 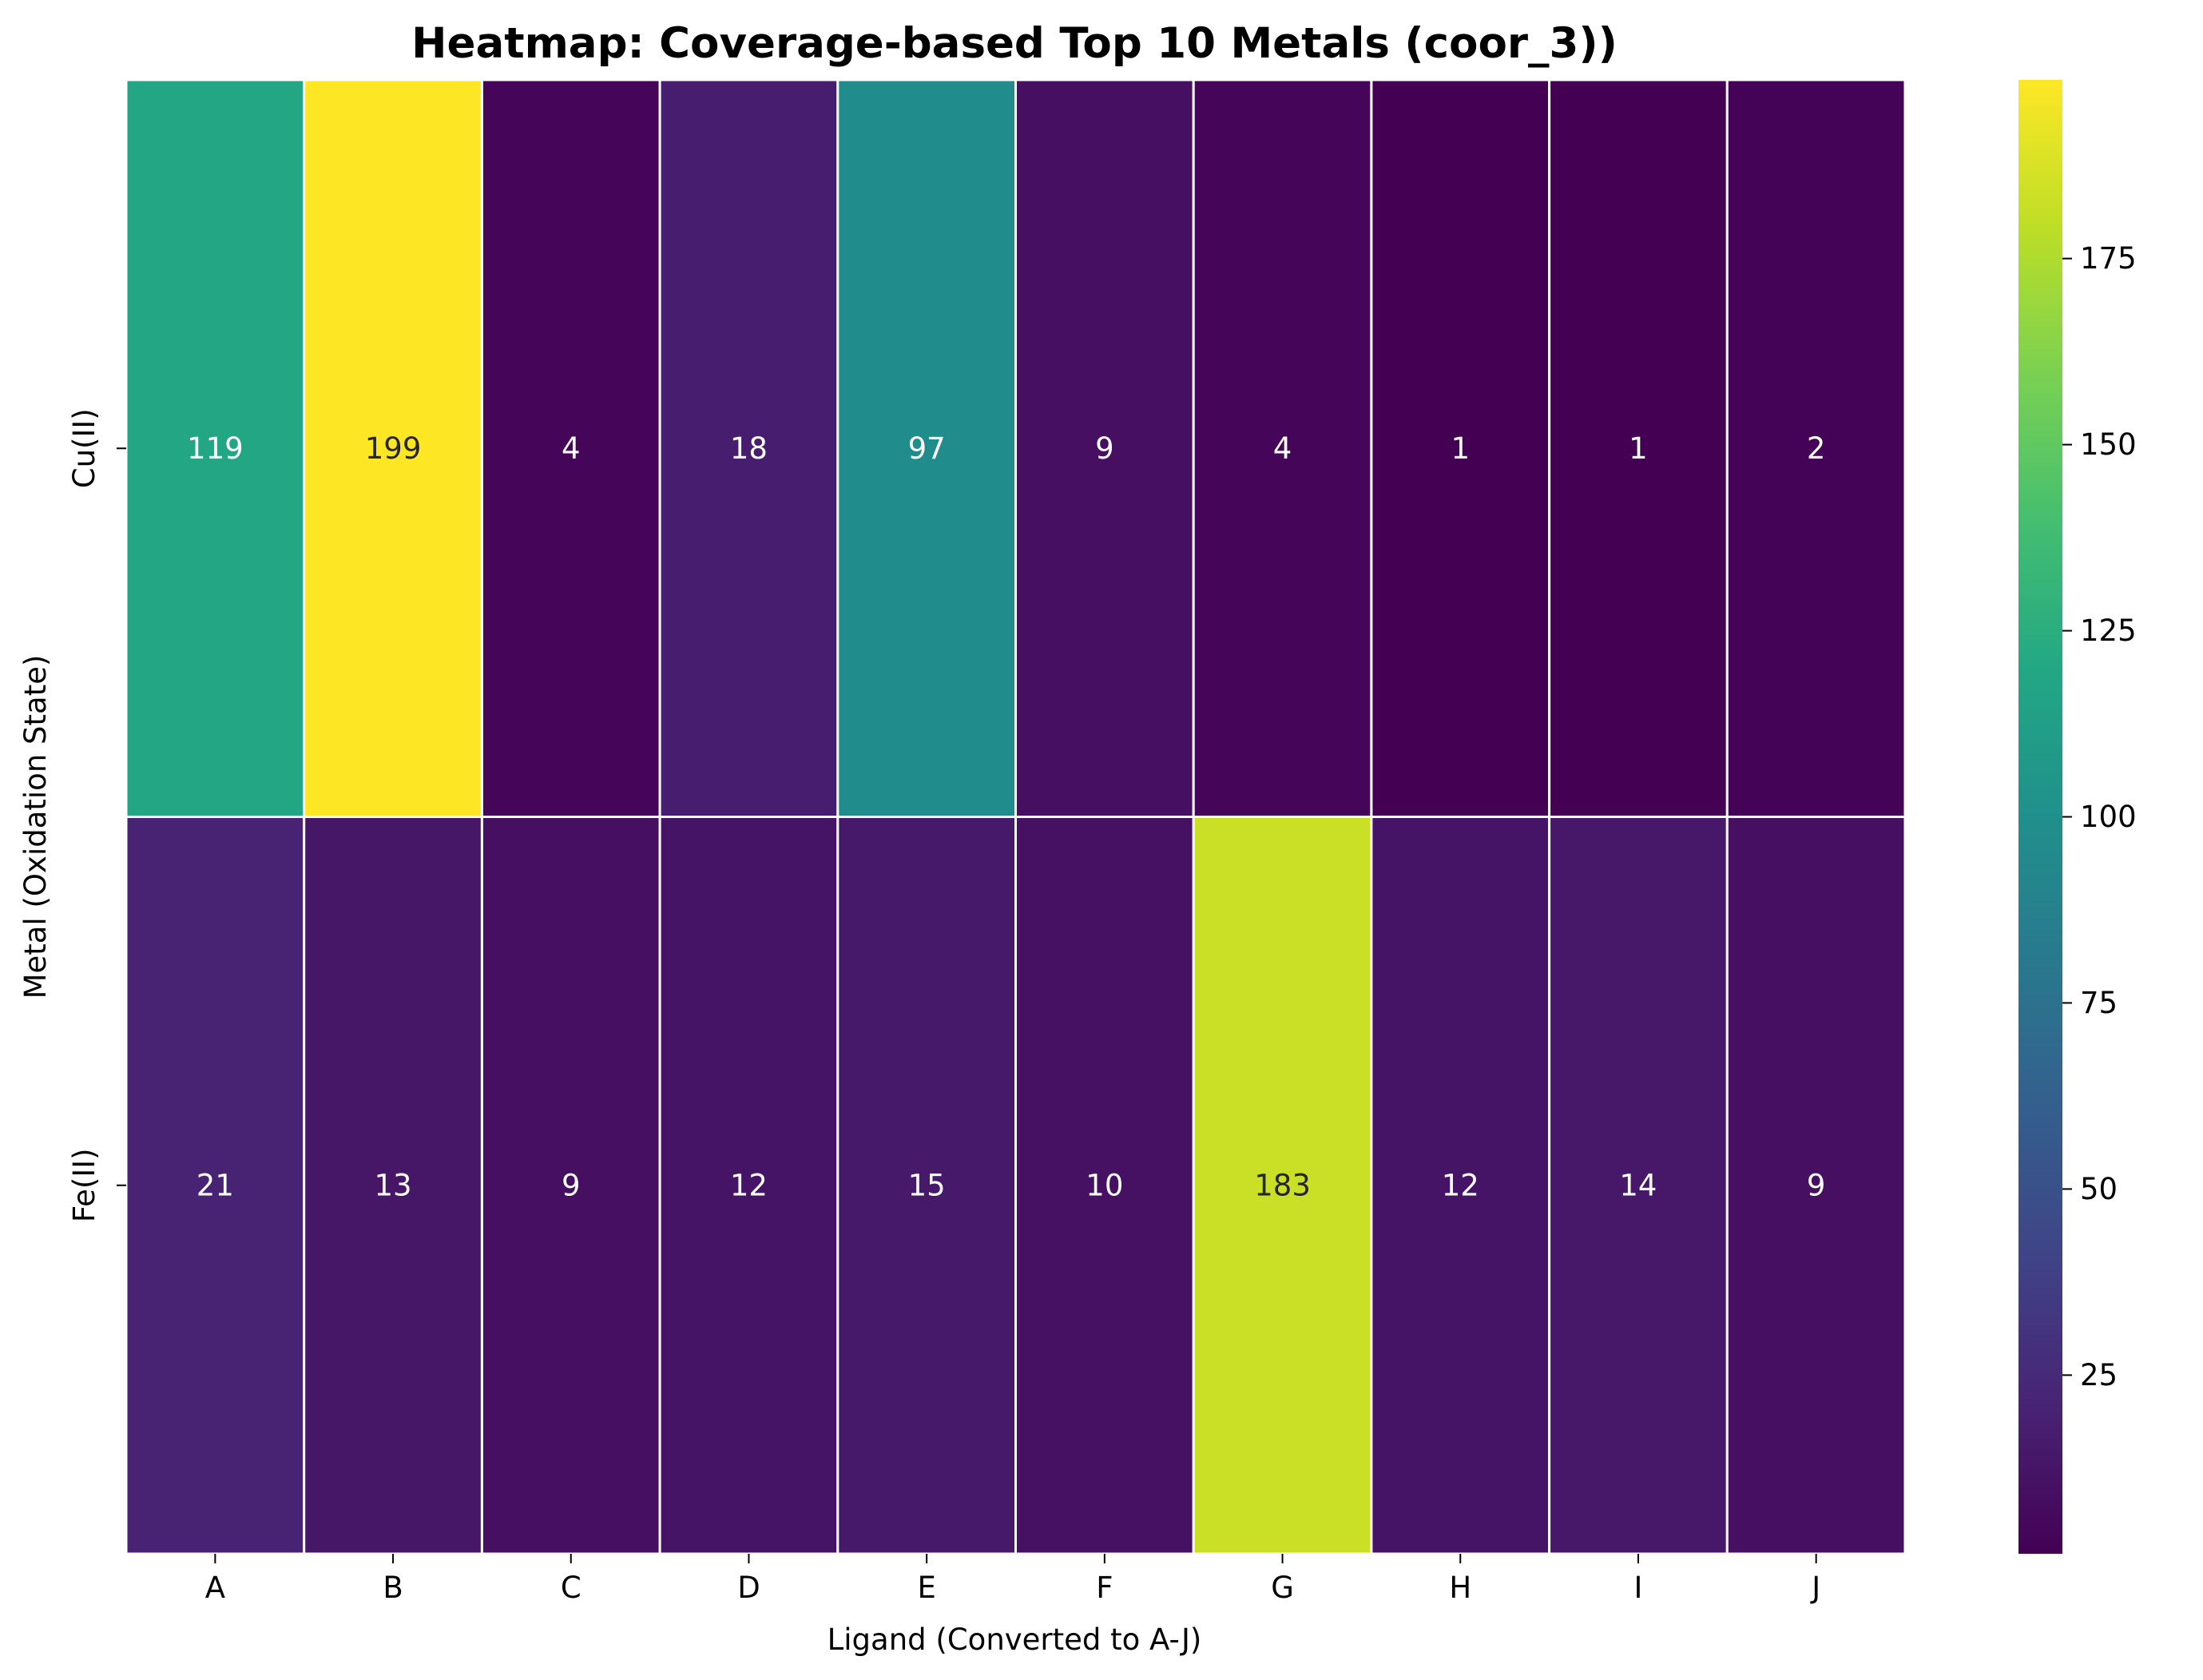 What do you see at coordinates (215, 1588) in the screenshot?
I see `x-tick-label: A` at bounding box center [215, 1588].